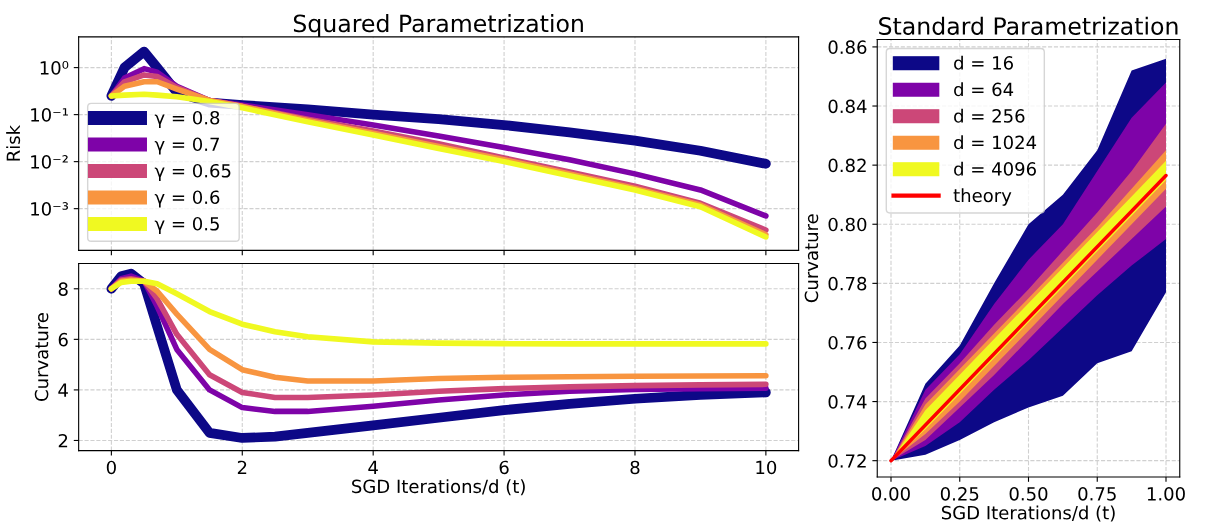 Image resolution: width=1210 pixels, height=527 pixels. Describe the element at coordinates (995, 168) in the screenshot. I see `legend-label: d = 4096` at that location.